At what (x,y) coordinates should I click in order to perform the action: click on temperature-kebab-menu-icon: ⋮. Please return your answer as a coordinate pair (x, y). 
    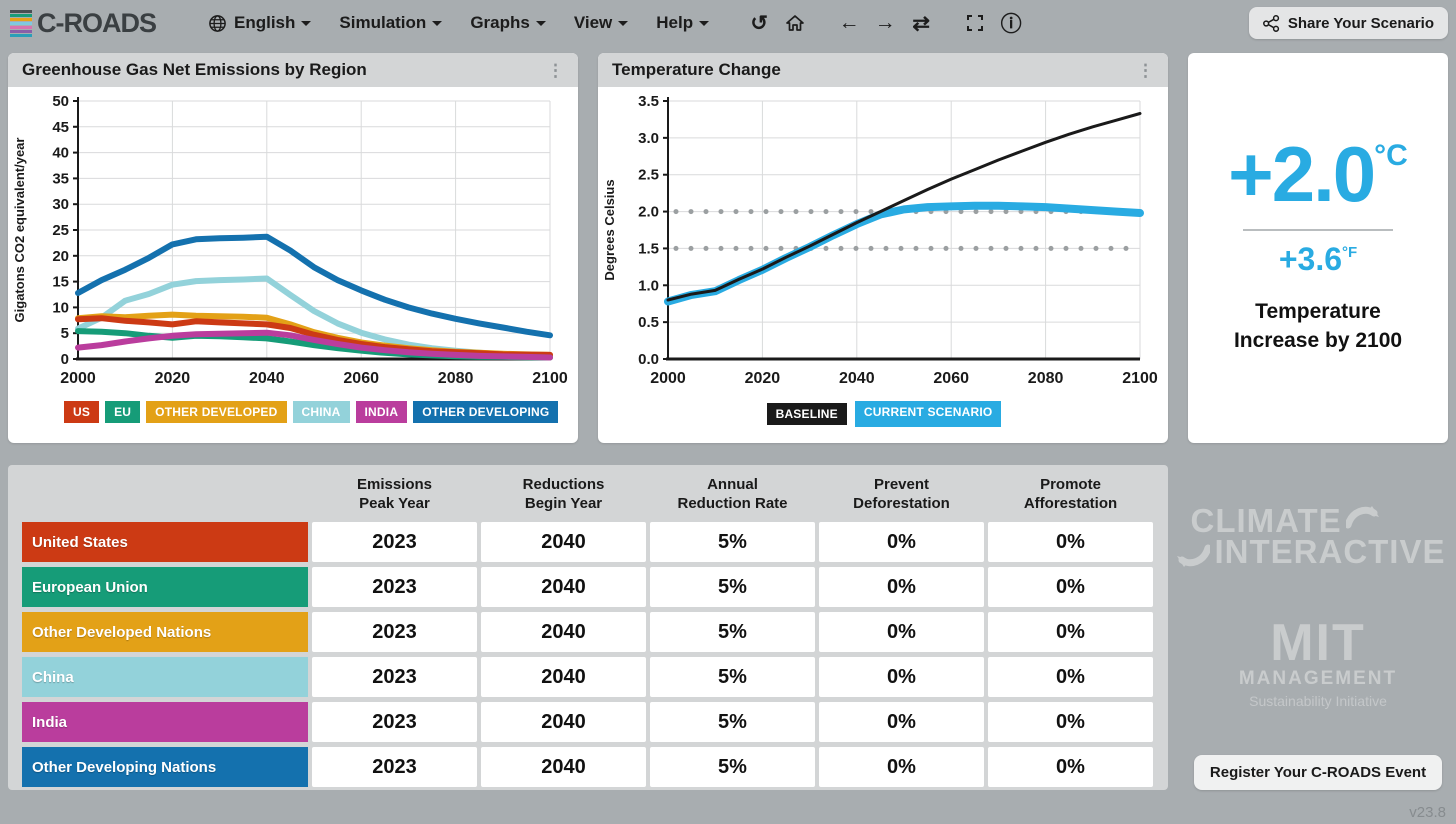
    Looking at the image, I should click on (1145, 70).